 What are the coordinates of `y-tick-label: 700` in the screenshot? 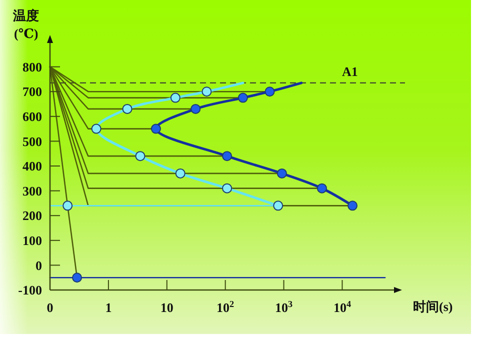 It's located at (32, 92).